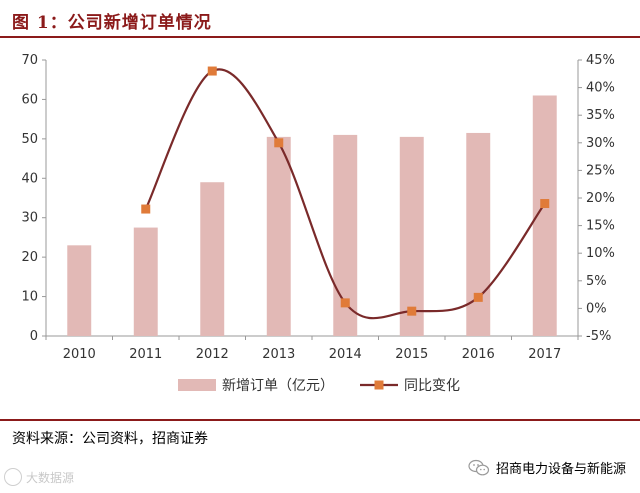 The image size is (640, 493). I want to click on y-left-tick-label: 10, so click(29, 297).